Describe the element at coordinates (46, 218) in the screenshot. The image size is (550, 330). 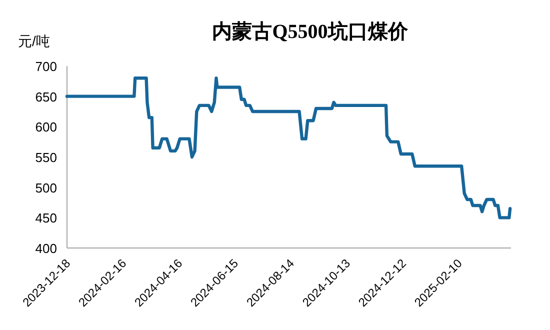
I see `ytick: 450` at that location.